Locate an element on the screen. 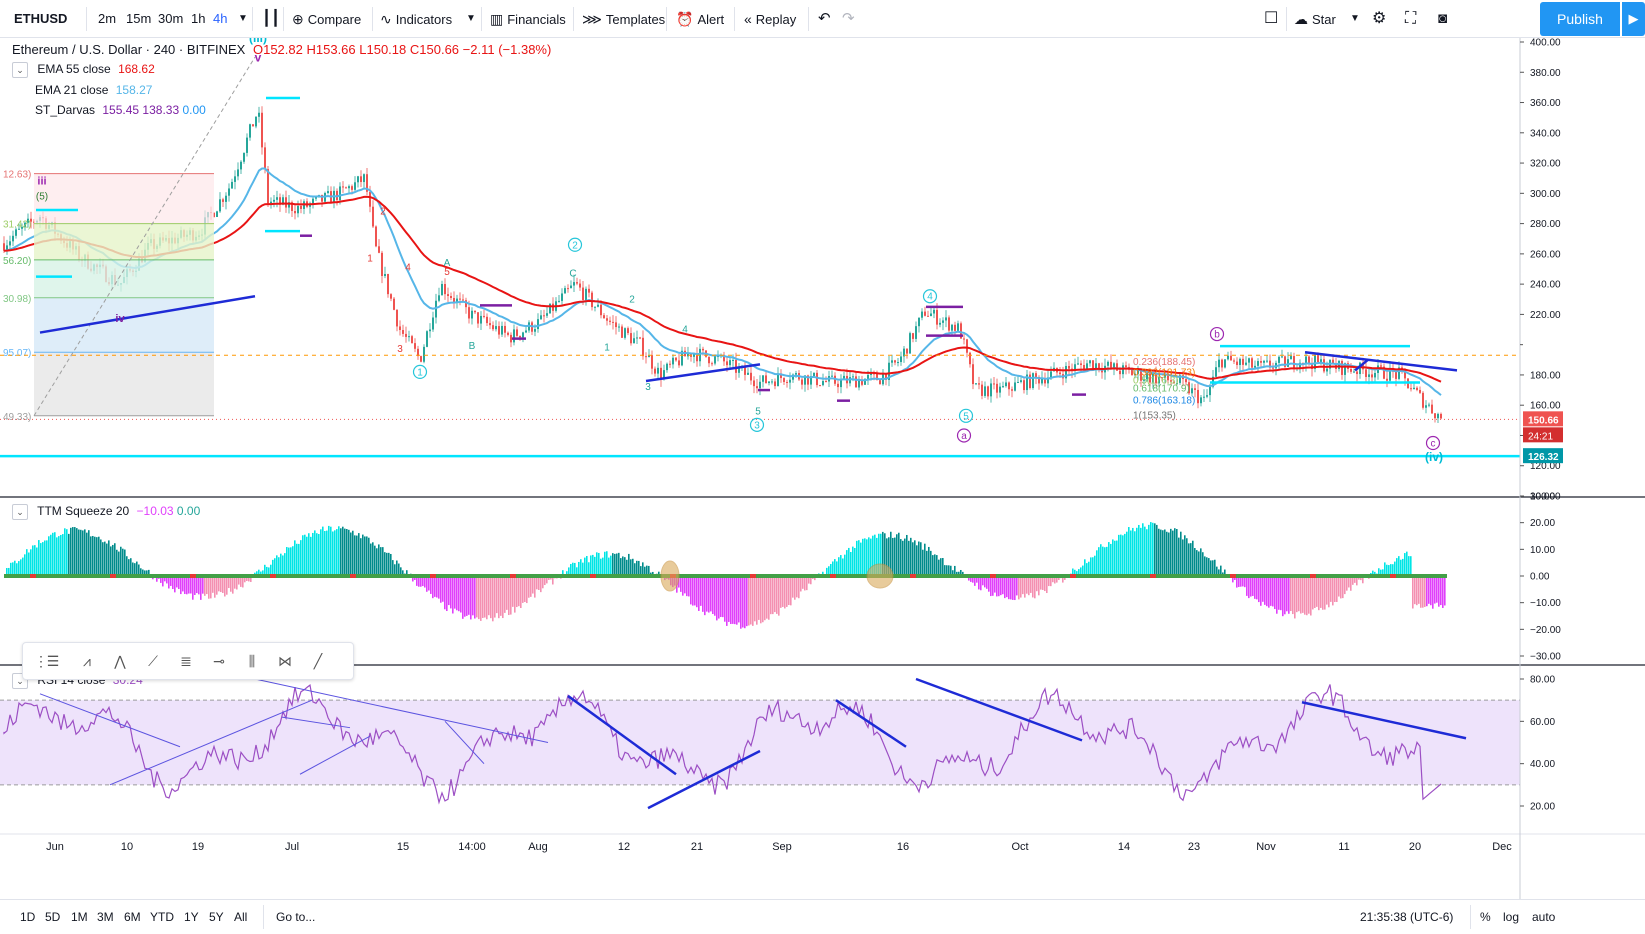 Image resolution: width=1645 pixels, height=934 pixels. expand-icon: ⛶ is located at coordinates (1410, 19).